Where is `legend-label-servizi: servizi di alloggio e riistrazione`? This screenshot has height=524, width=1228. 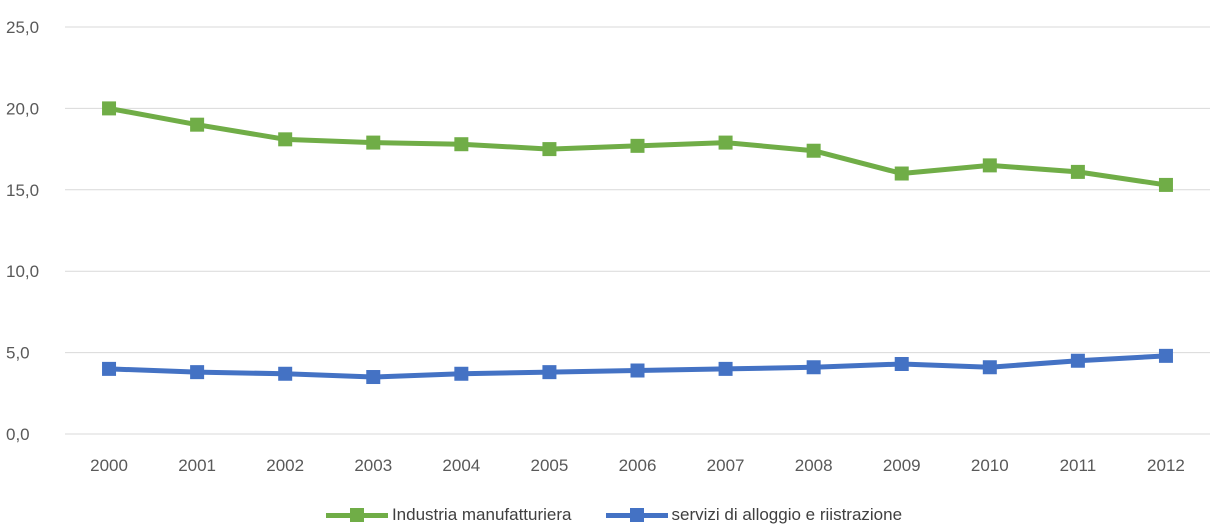 legend-label-servizi: servizi di alloggio e riistrazione is located at coordinates (787, 514).